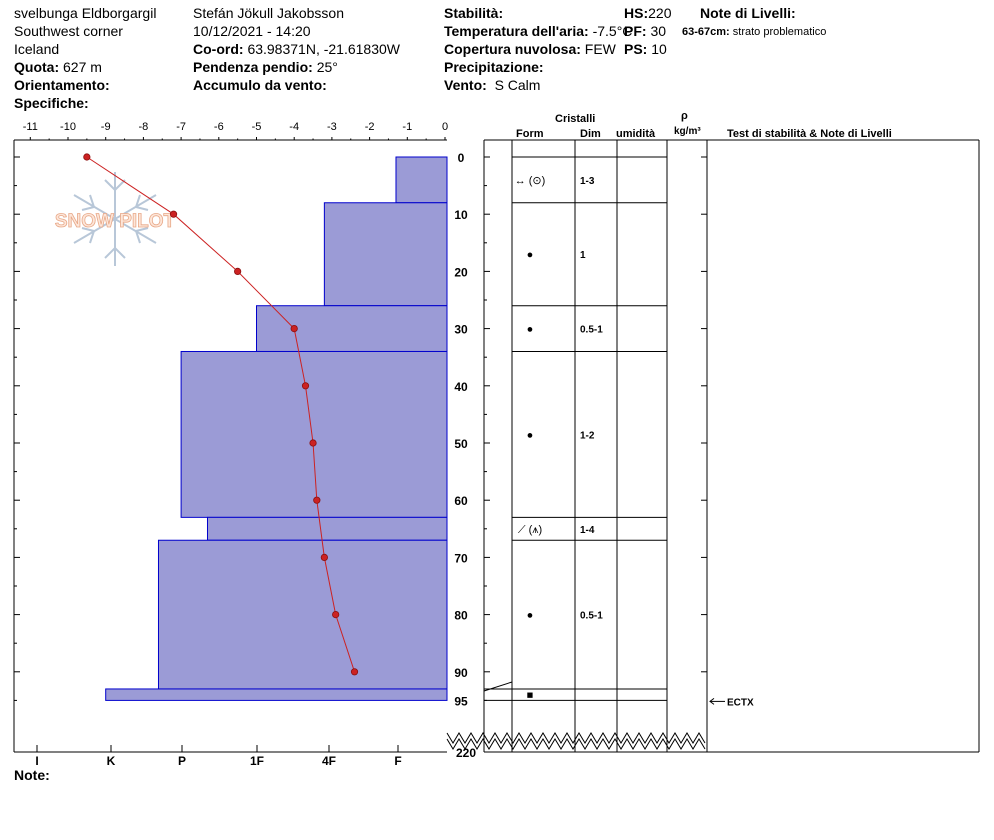 This screenshot has width=994, height=840. What do you see at coordinates (370, 127) in the screenshot?
I see `temp-tick-label: -2` at bounding box center [370, 127].